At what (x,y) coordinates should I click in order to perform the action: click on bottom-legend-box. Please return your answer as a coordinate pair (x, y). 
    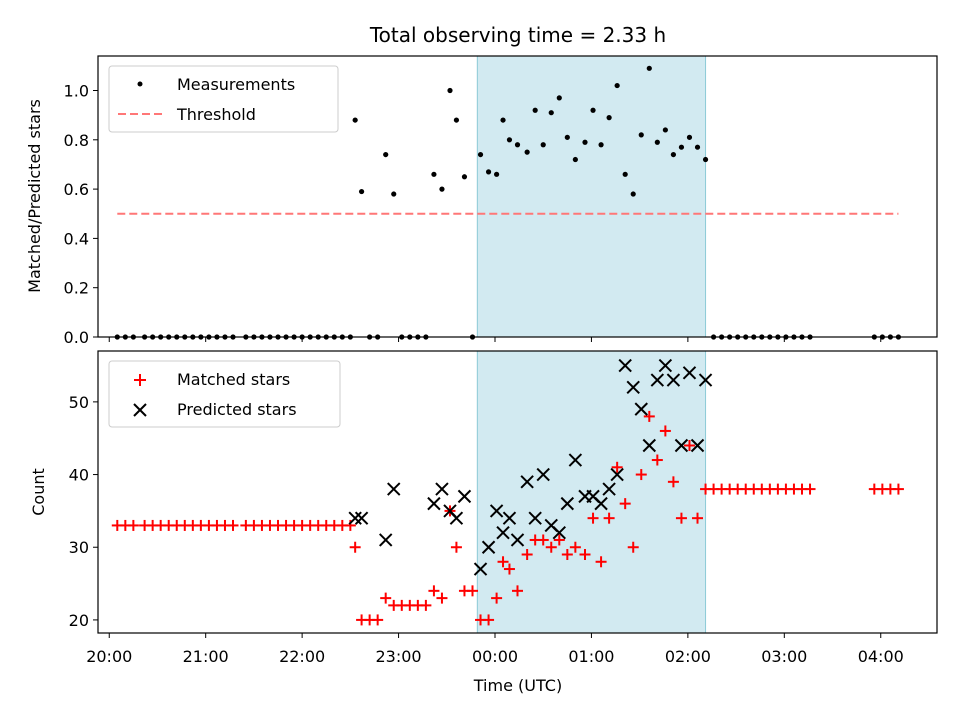
    Looking at the image, I should click on (224, 394).